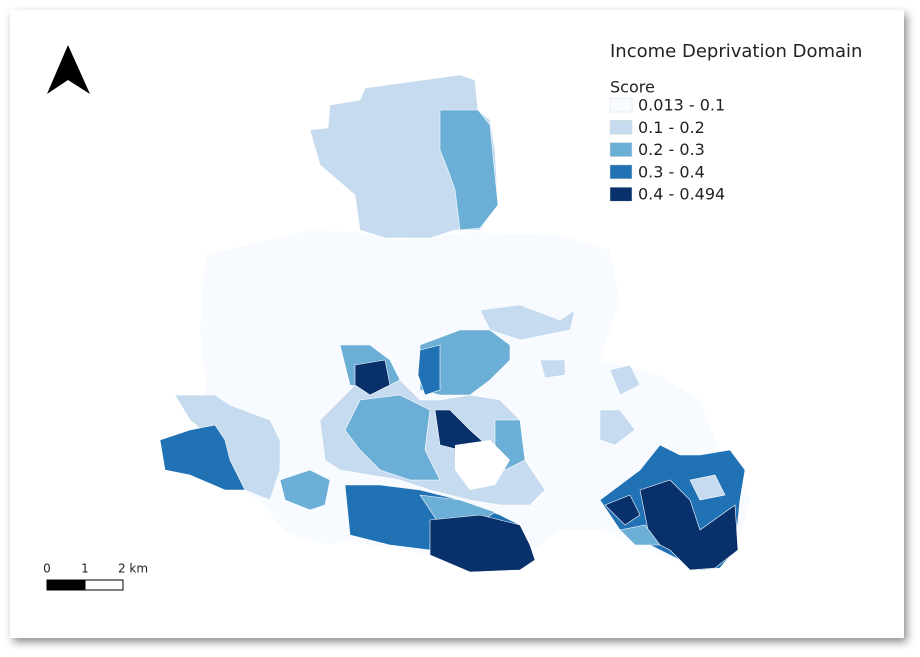  I want to click on scale-label: 1, so click(85, 569).